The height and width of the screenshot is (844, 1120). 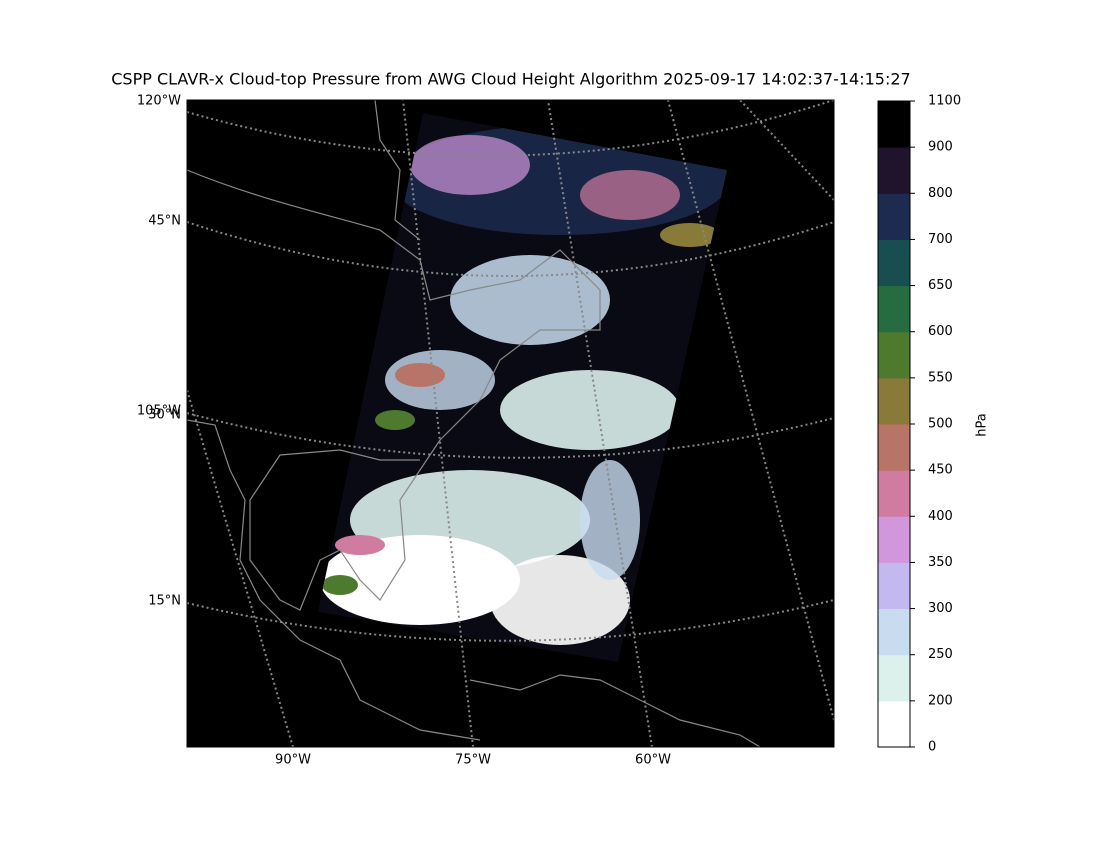 What do you see at coordinates (982, 424) in the screenshot?
I see `colorbar-label: hPa` at bounding box center [982, 424].